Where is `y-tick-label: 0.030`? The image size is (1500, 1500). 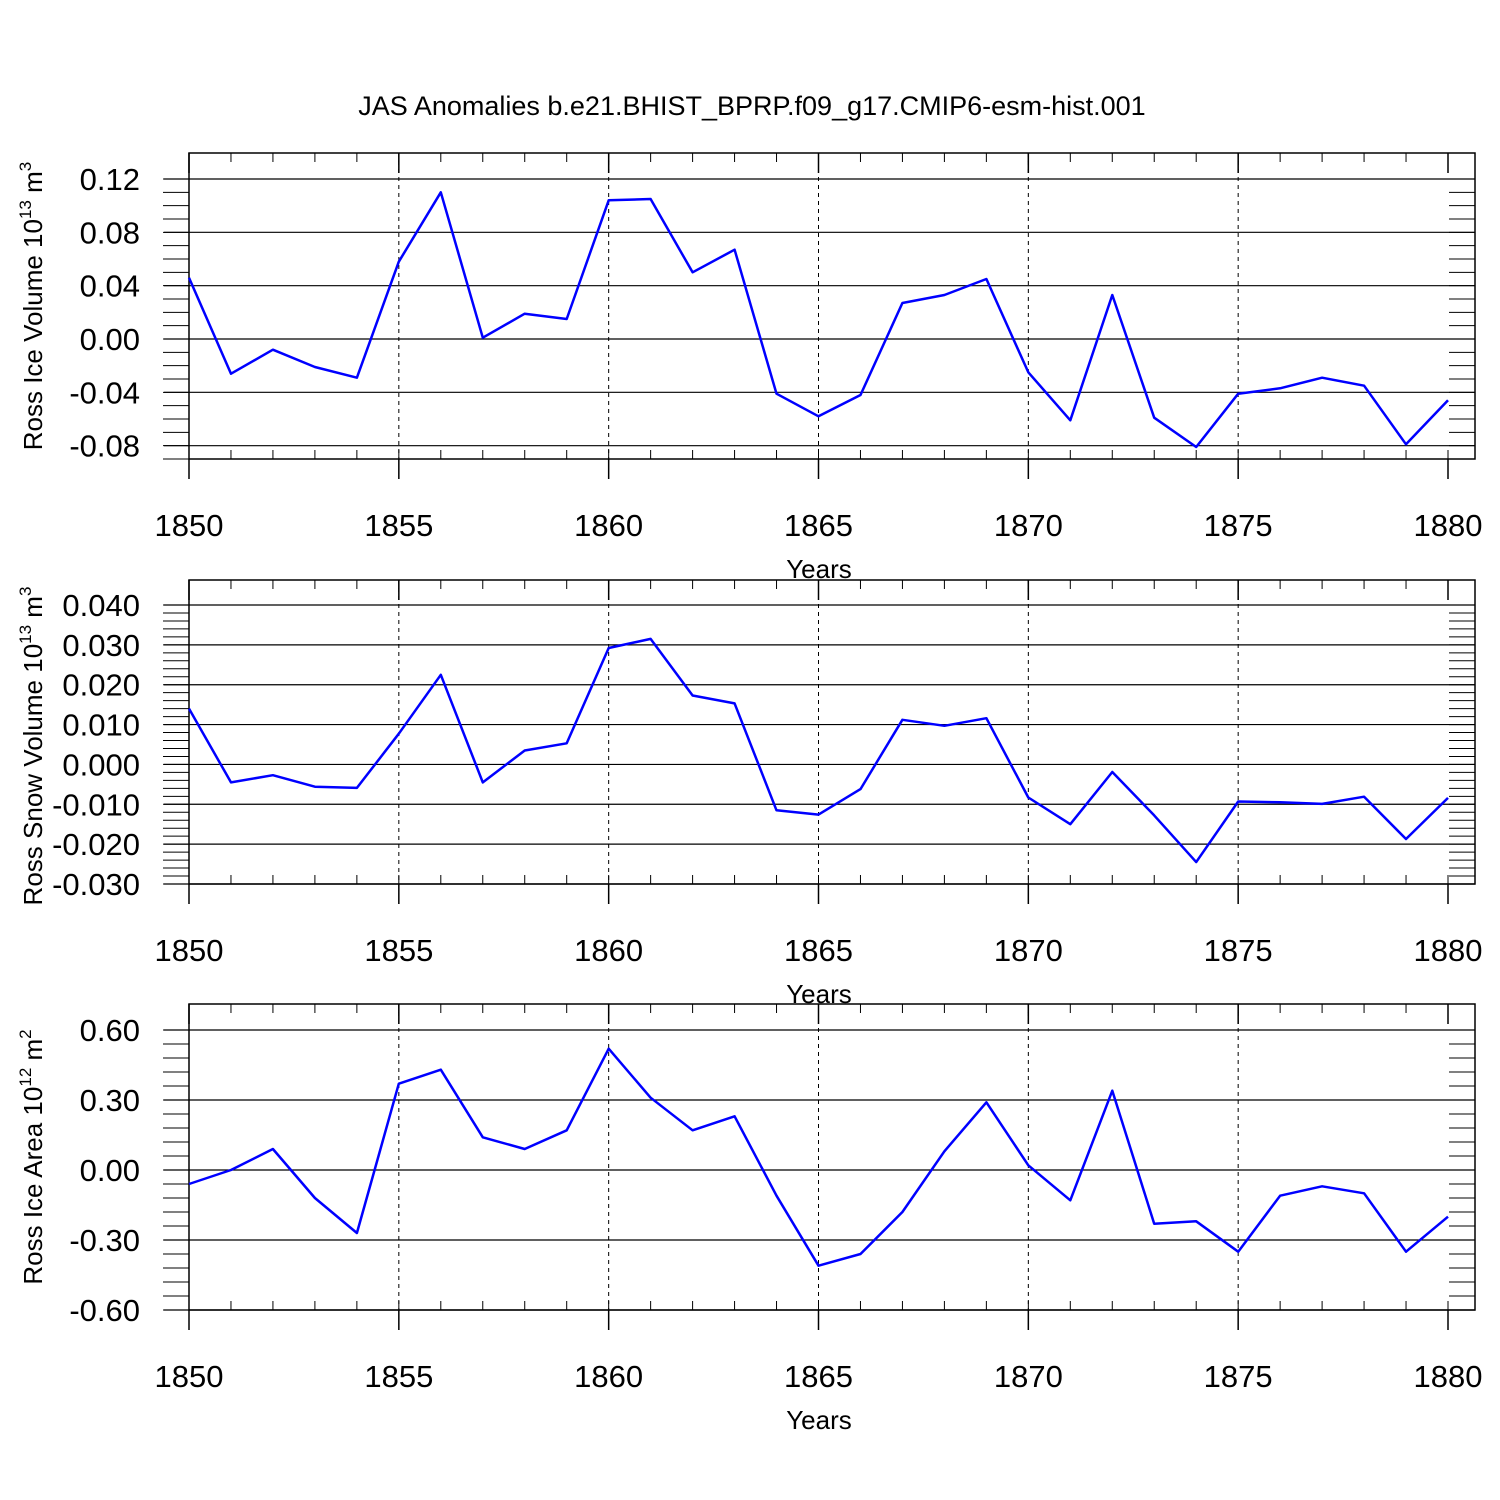 y-tick-label: 0.030 is located at coordinates (101, 645).